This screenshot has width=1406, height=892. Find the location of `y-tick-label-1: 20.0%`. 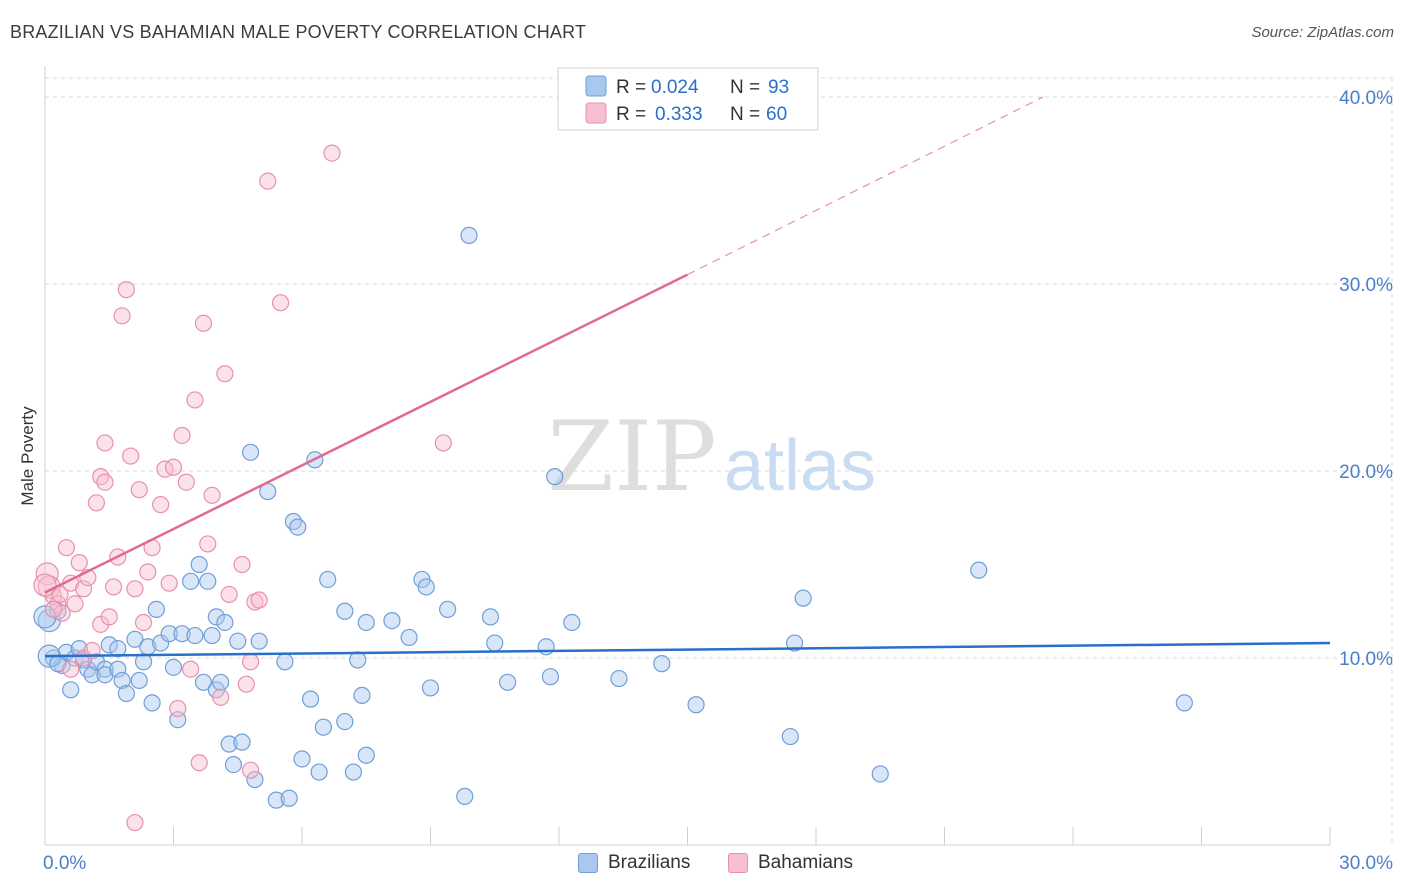

y-tick-label-1: 20.0% is located at coordinates (1366, 472).